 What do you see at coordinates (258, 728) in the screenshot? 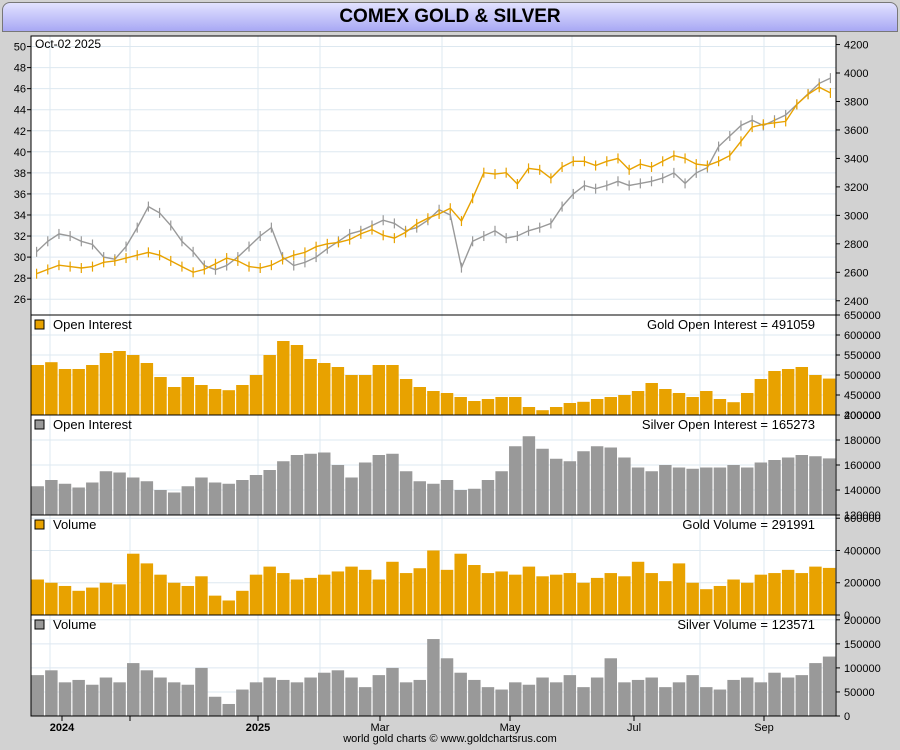
I see `x-axis-tick-label: 2025` at bounding box center [258, 728].